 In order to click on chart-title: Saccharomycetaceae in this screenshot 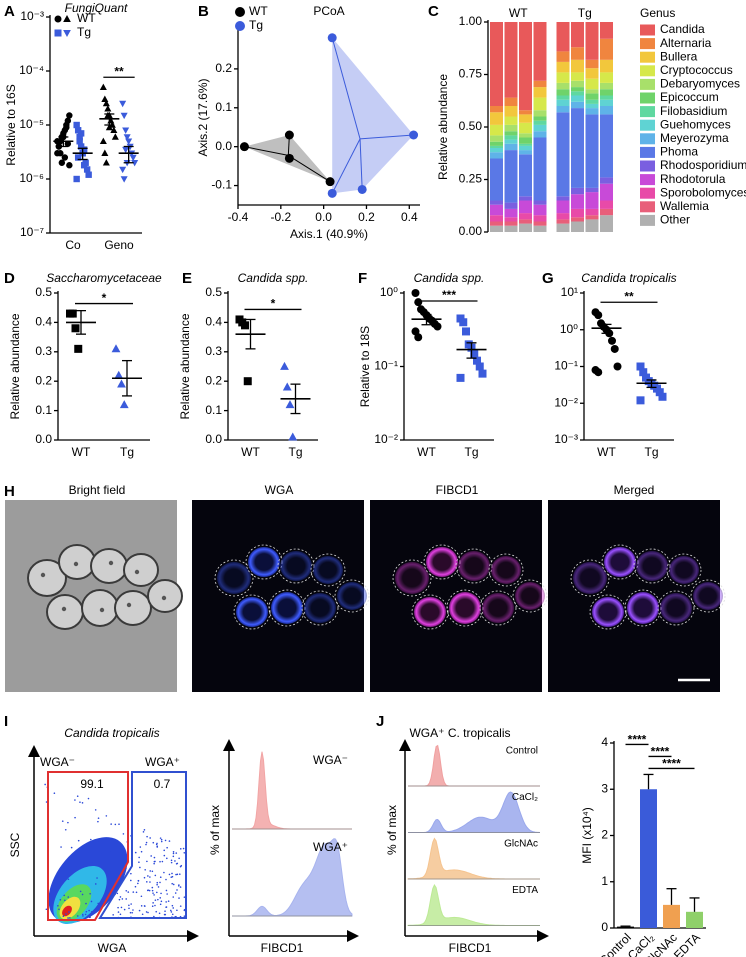, I will do `click(104, 278)`.